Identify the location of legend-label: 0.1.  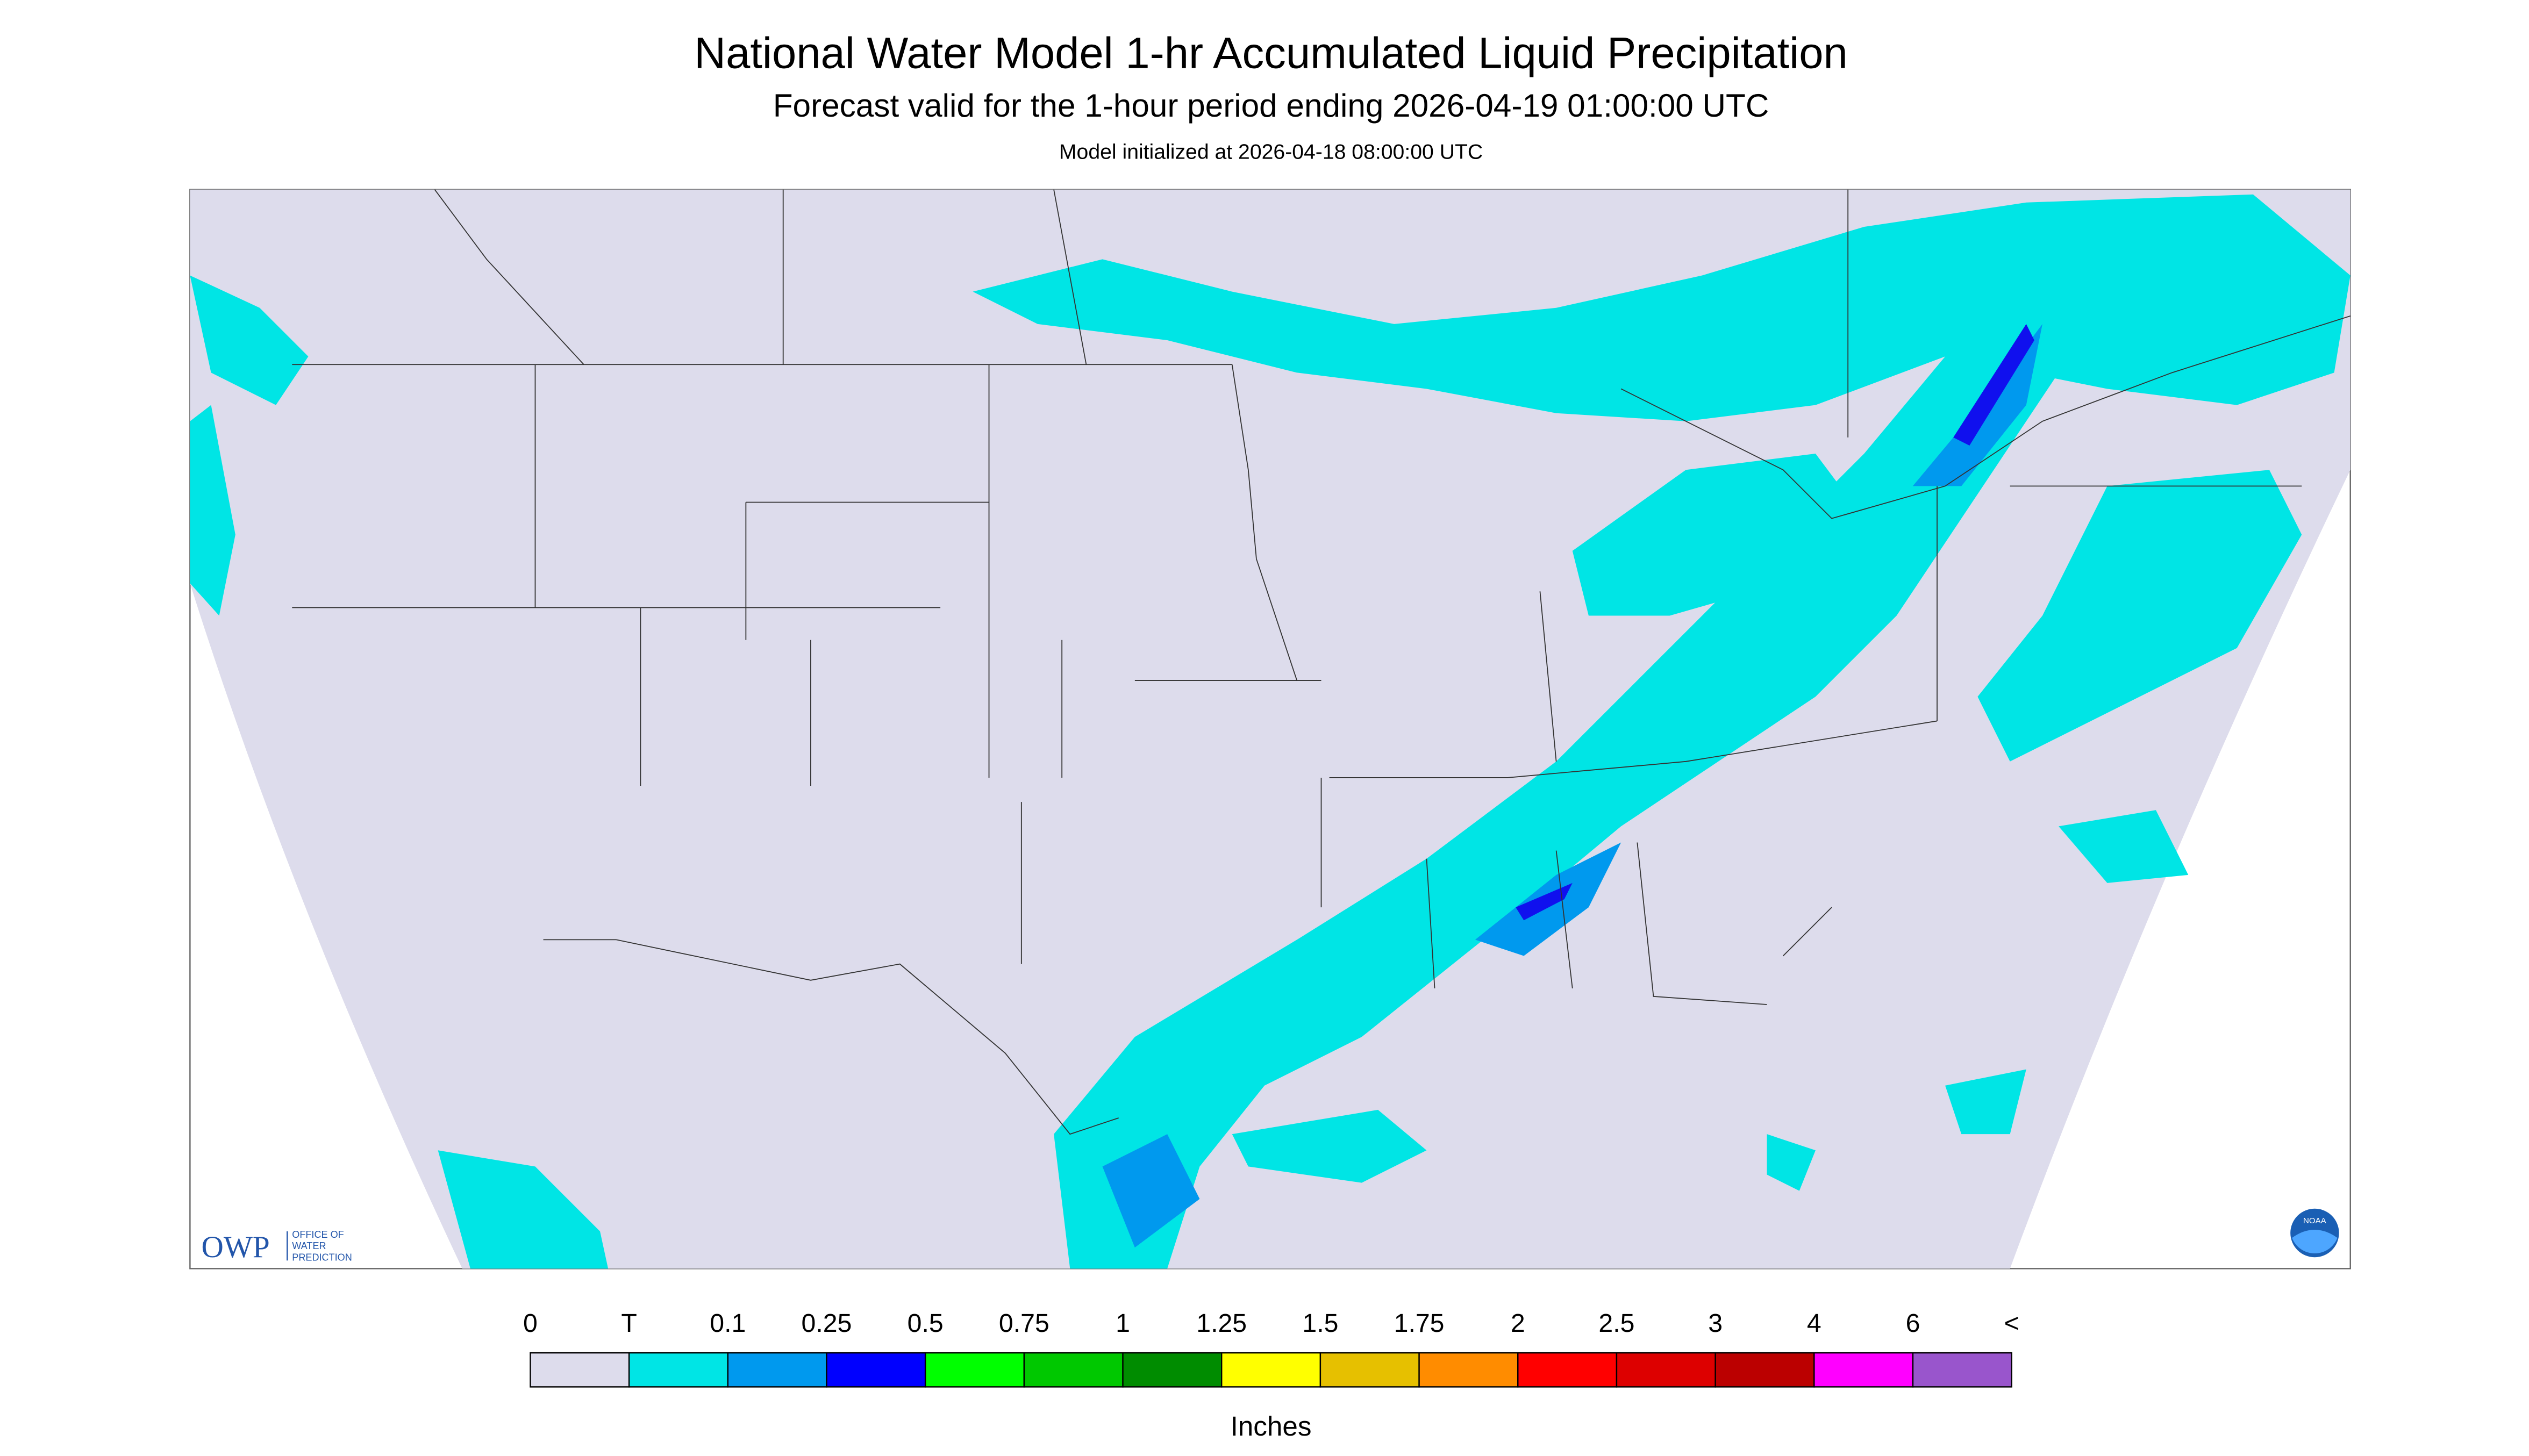
(728, 1323).